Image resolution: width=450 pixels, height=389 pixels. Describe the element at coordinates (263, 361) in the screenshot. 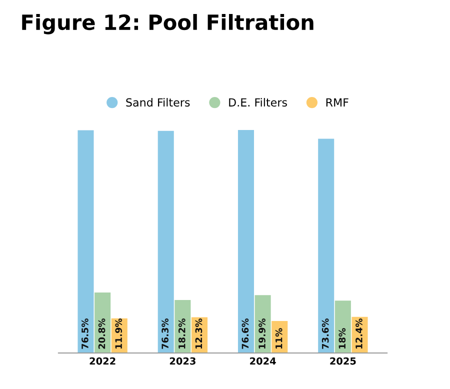

I see `x-tick-label: 2024` at that location.